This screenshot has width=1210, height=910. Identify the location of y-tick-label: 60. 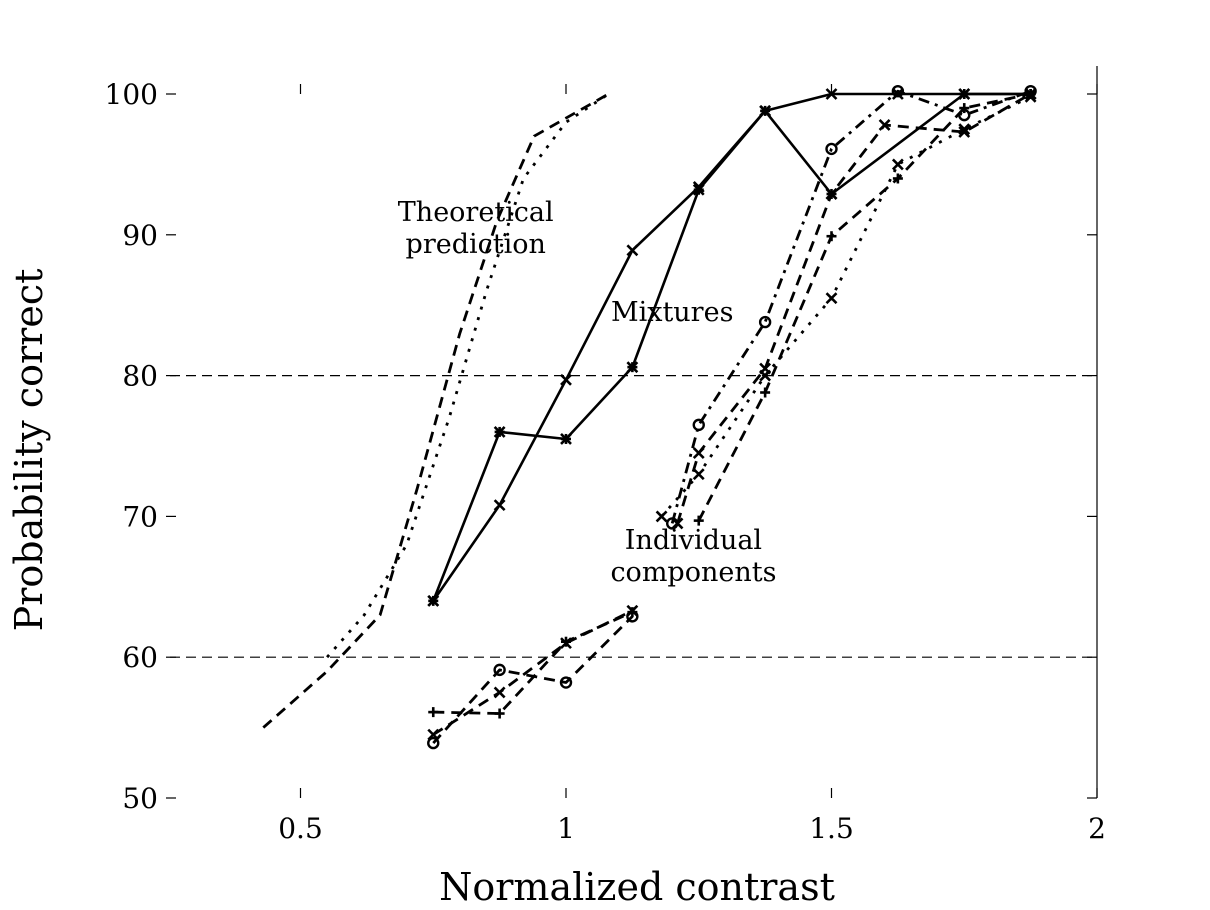
(140, 657).